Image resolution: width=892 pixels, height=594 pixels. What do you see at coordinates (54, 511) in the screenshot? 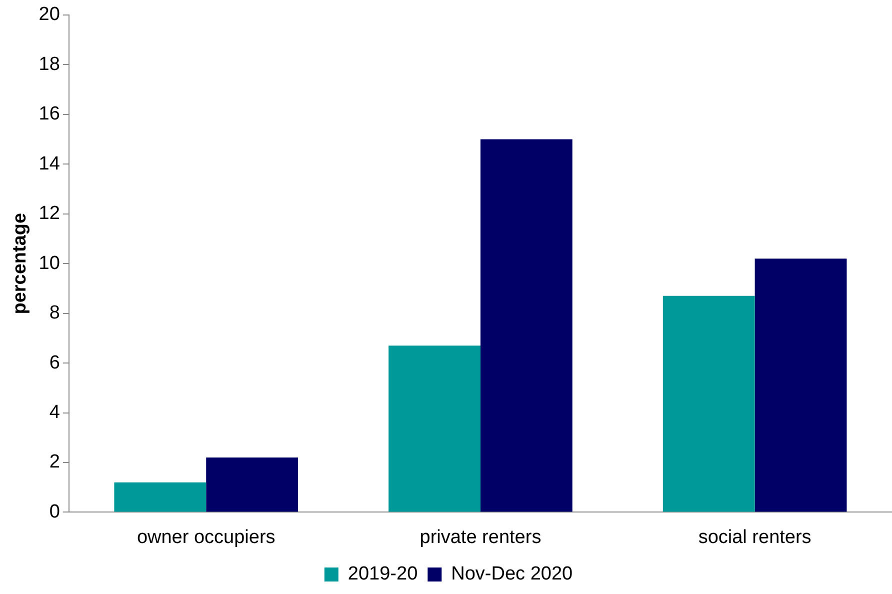
I see `y-tick-label: 0` at bounding box center [54, 511].